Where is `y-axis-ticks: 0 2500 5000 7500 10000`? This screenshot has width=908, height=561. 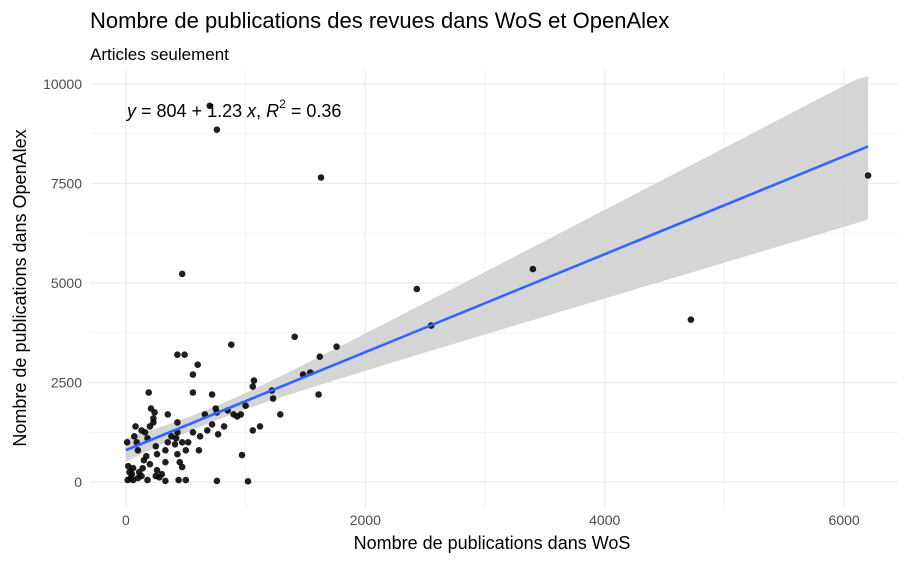 y-axis-ticks: 0 2500 5000 7500 10000 is located at coordinates (62, 283).